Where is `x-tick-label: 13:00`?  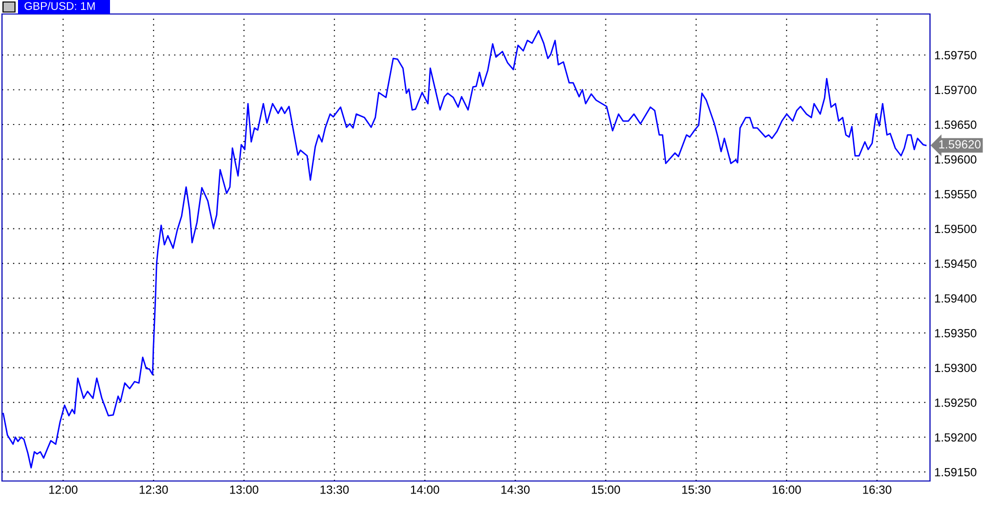 x-tick-label: 13:00 is located at coordinates (244, 489).